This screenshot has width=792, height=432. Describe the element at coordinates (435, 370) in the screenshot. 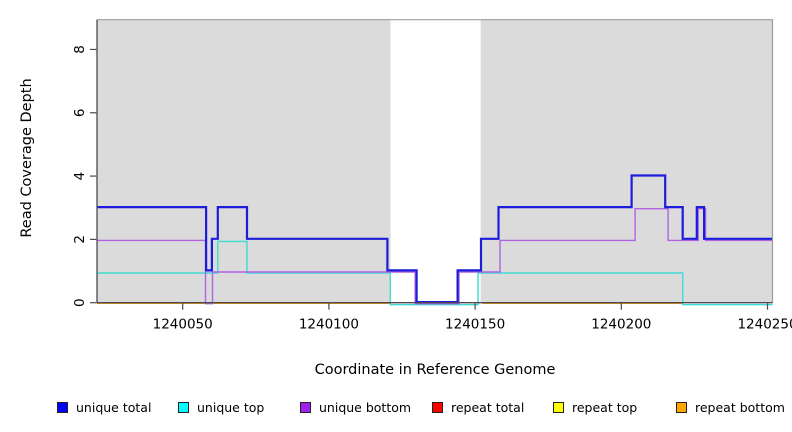

I see `x-axis-title: Coordinate in Reference Genome` at that location.